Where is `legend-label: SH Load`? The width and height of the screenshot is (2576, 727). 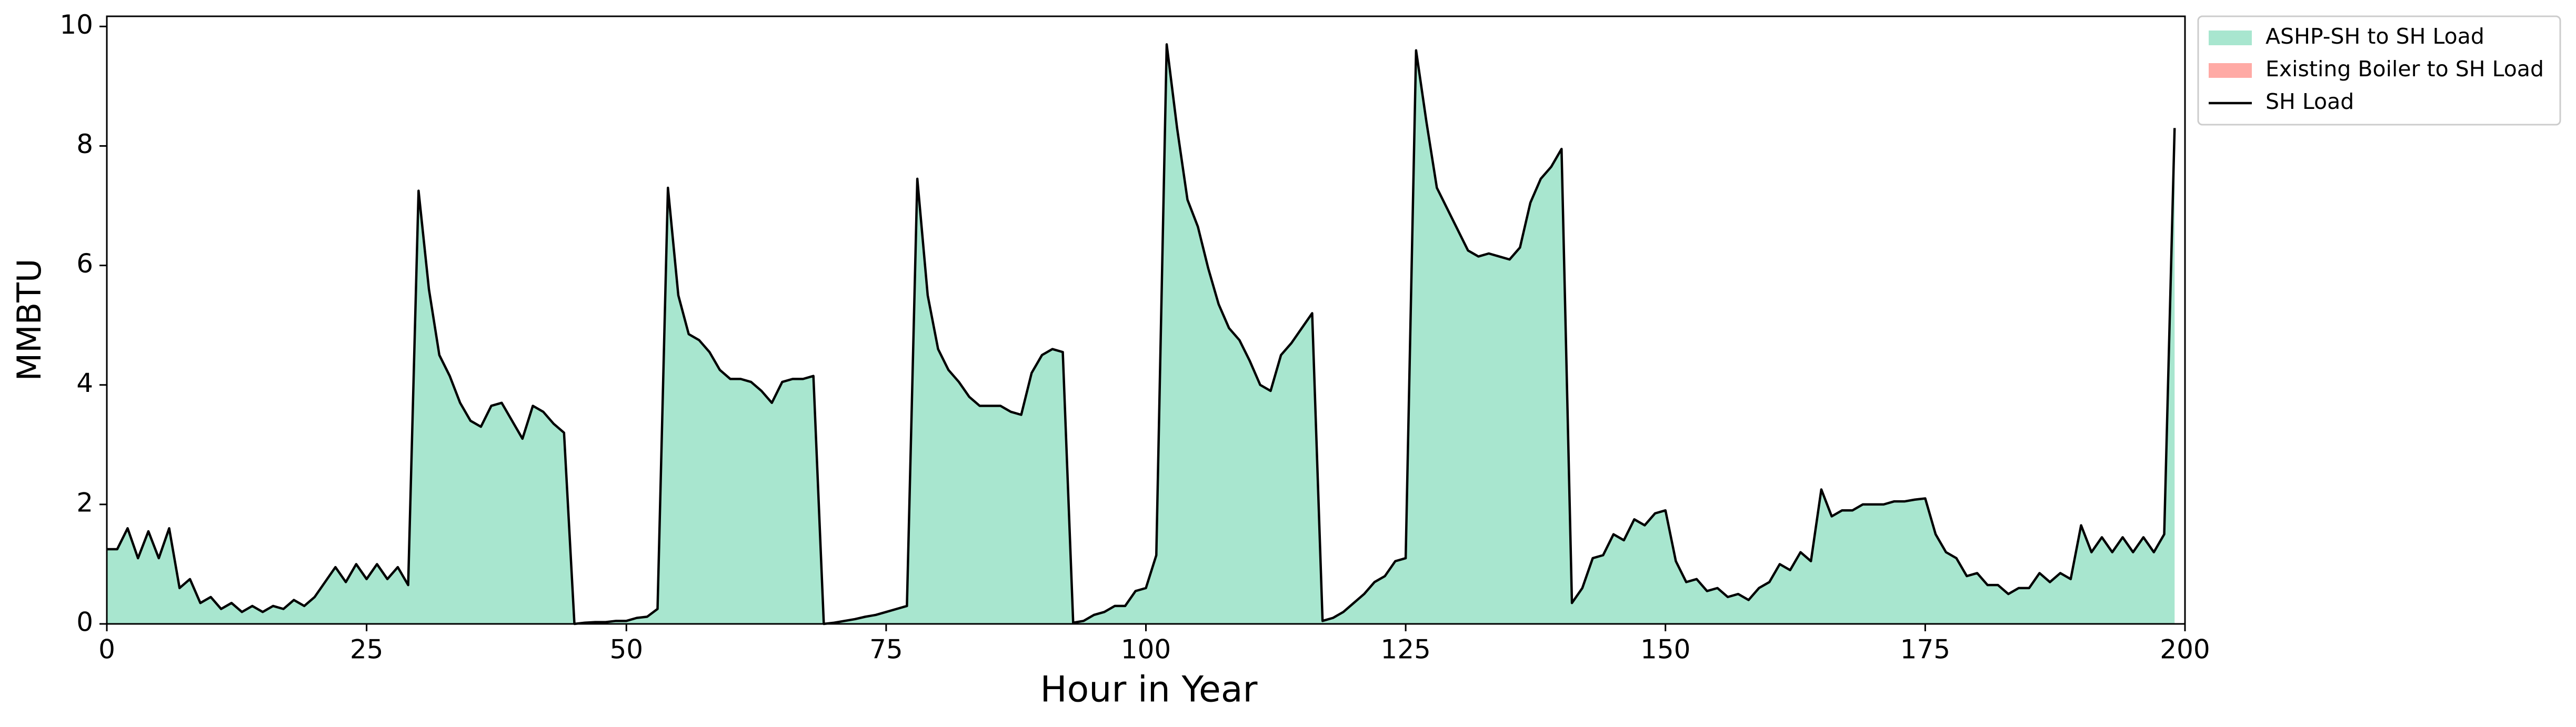
legend-label: SH Load is located at coordinates (2310, 101).